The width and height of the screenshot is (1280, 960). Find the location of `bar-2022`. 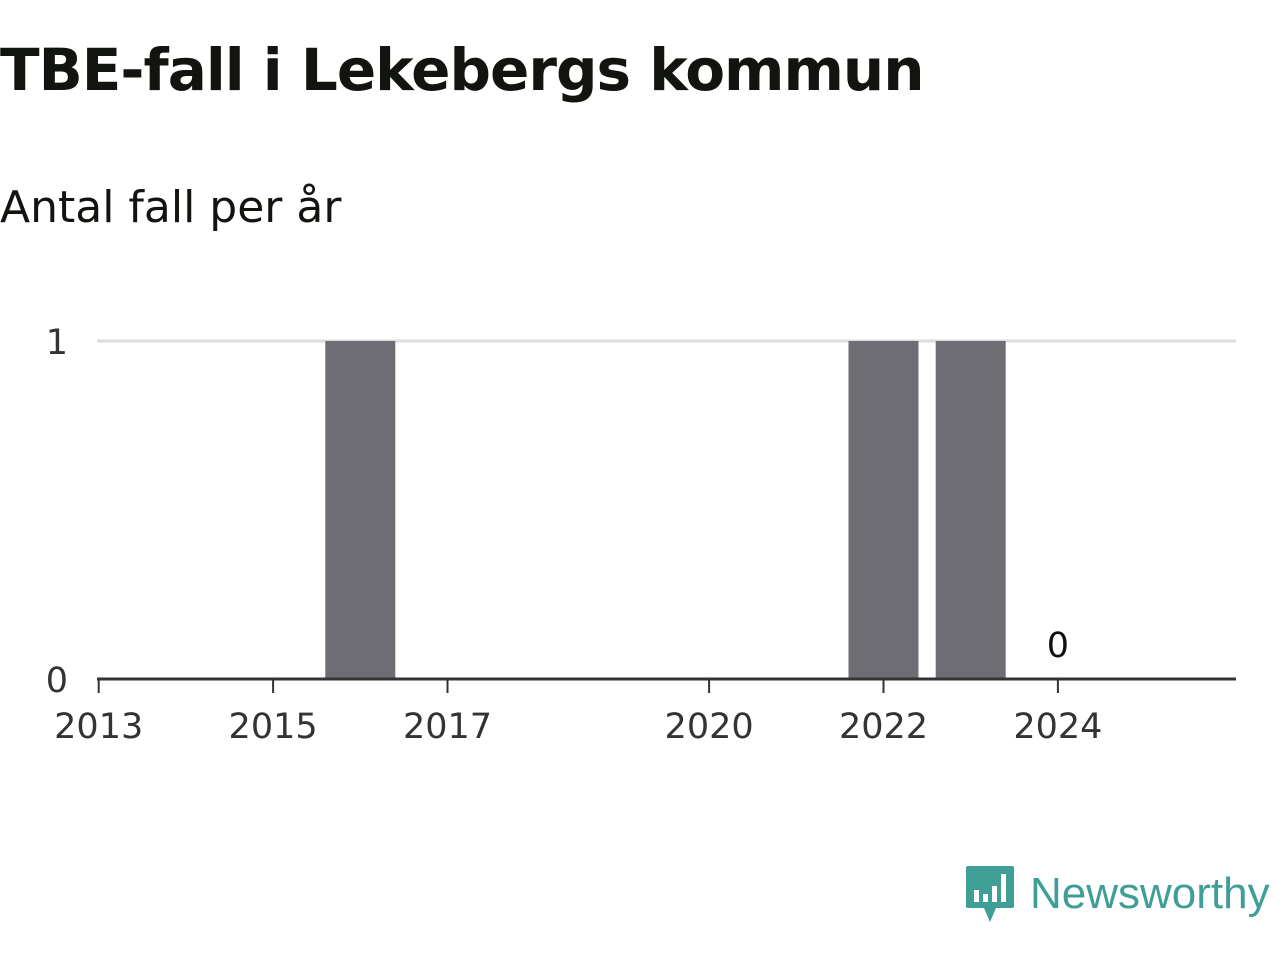

bar-2022 is located at coordinates (883, 510).